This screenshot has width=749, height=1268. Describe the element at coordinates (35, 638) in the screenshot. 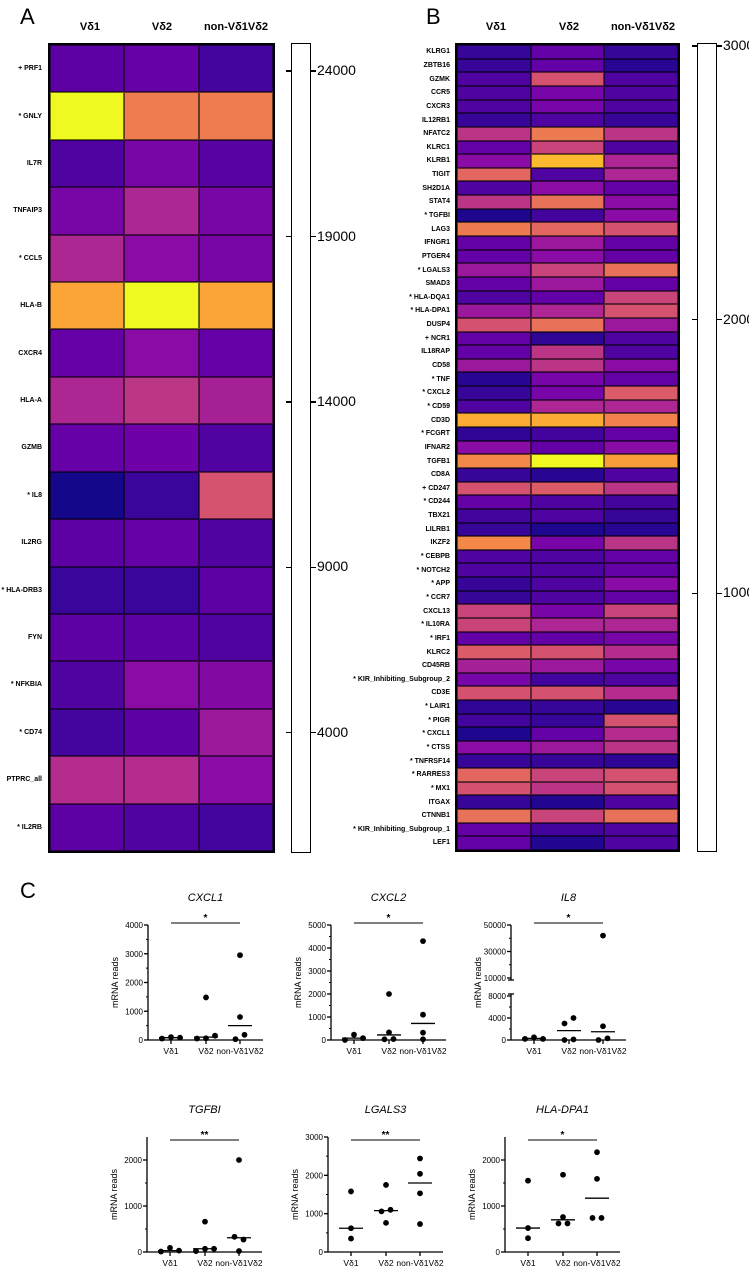

I see `heatmap-row-label: FYN` at that location.